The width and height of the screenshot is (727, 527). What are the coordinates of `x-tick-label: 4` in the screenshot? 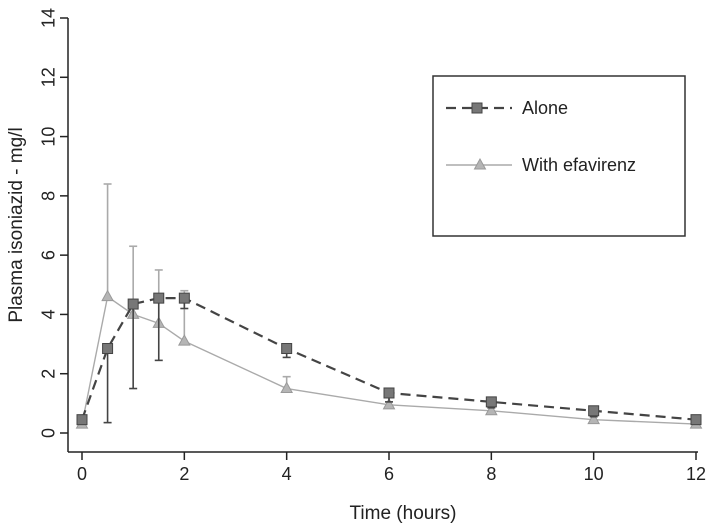 It's located at (287, 474).